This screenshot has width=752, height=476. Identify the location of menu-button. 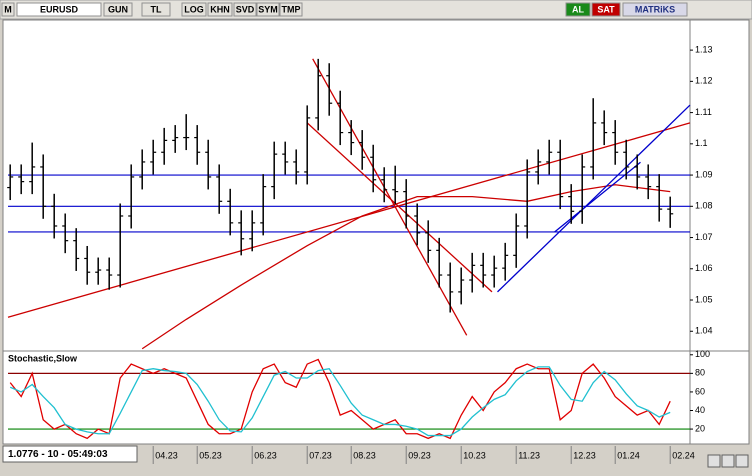
(8, 9).